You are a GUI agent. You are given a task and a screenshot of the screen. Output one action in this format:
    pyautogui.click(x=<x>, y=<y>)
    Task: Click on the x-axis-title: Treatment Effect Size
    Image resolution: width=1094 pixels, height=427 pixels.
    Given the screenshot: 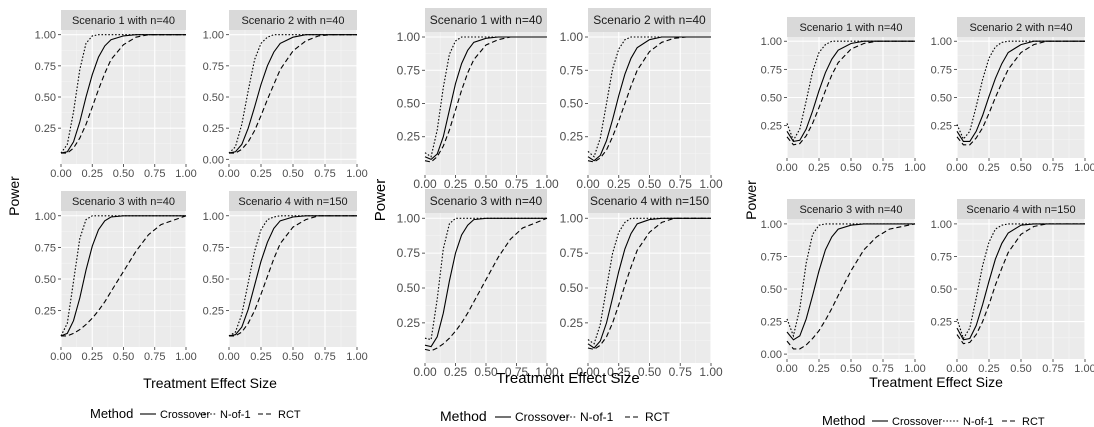 What is the action you would take?
    pyautogui.click(x=936, y=382)
    